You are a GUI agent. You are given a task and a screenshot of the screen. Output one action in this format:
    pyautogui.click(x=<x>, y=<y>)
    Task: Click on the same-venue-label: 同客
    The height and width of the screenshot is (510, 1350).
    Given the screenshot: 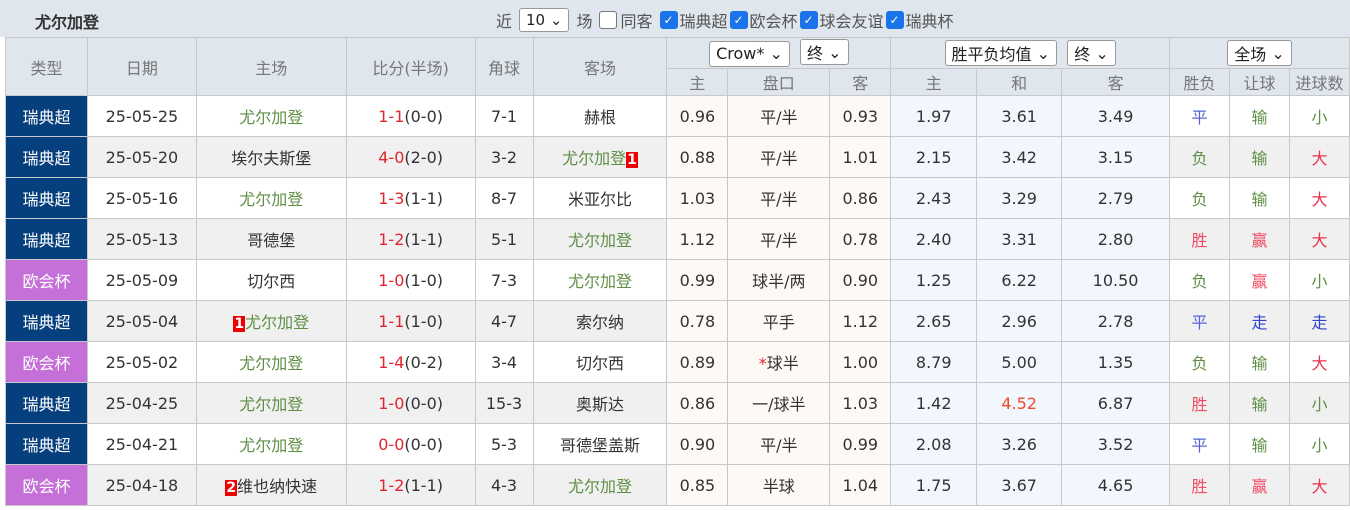 What is the action you would take?
    pyautogui.click(x=636, y=21)
    